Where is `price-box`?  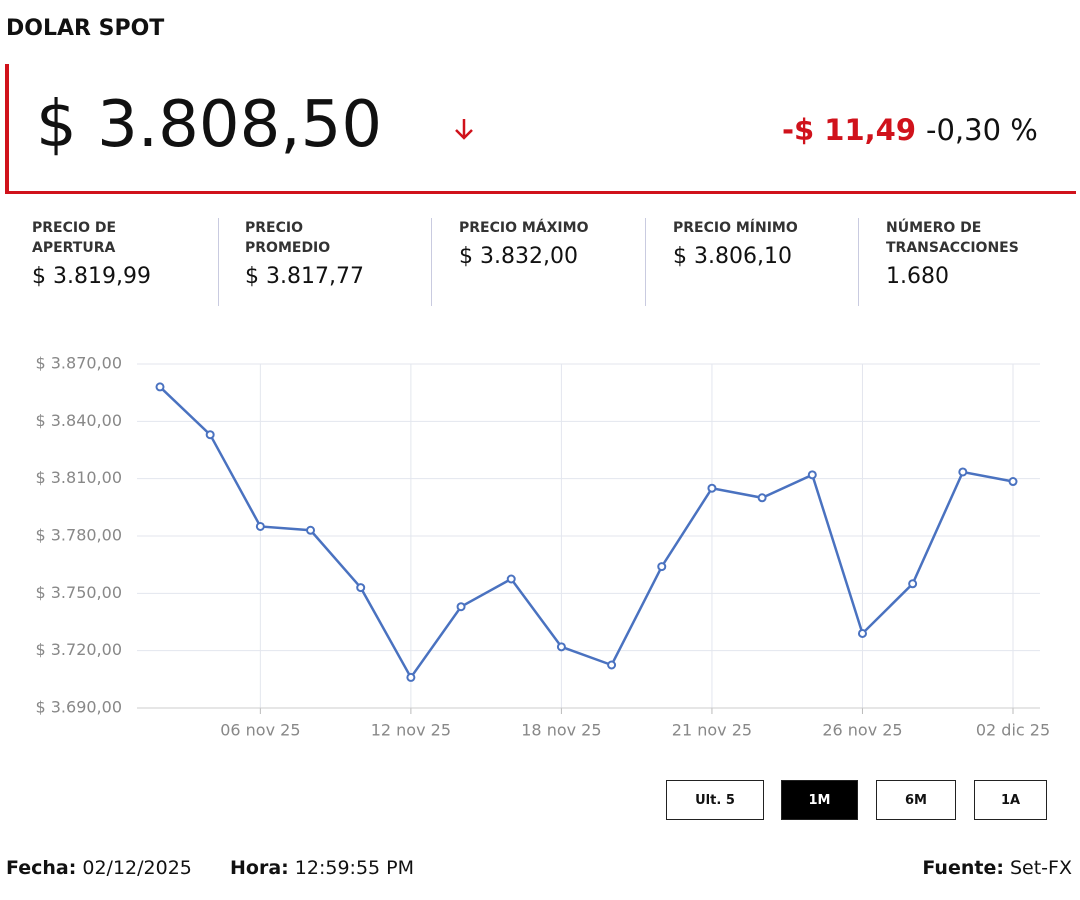 price-box is located at coordinates (540, 129).